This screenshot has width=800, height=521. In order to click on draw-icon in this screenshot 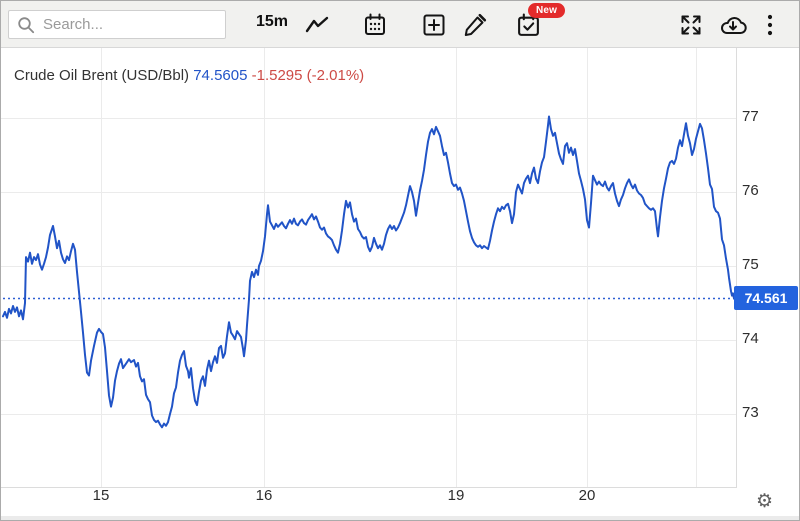, I will do `click(475, 24)`.